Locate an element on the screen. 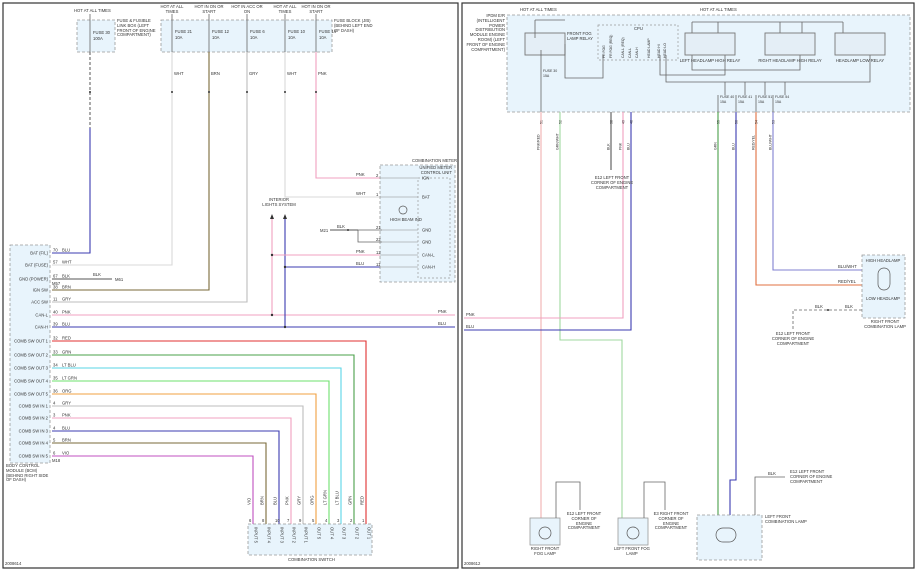 Image resolution: width=918 pixels, height=572 pixels. bcm-pin-wire: BLU is located at coordinates (66, 250).